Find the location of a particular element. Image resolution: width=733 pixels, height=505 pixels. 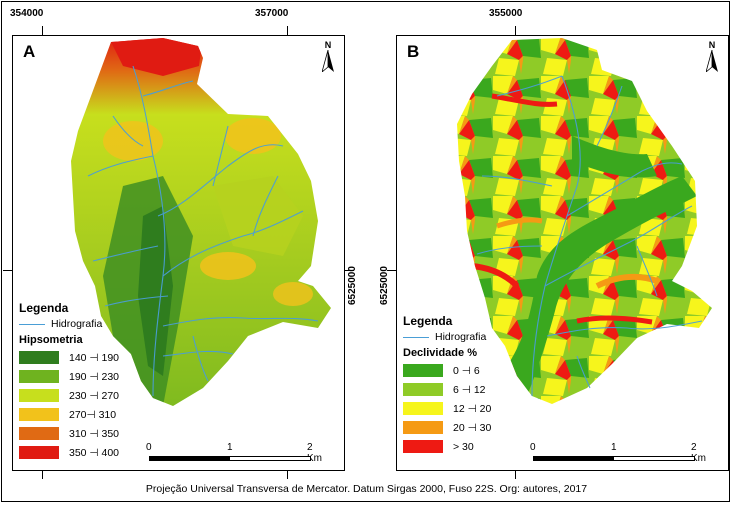

legend-row-a: 310 ⊣ 350 is located at coordinates (69, 433).